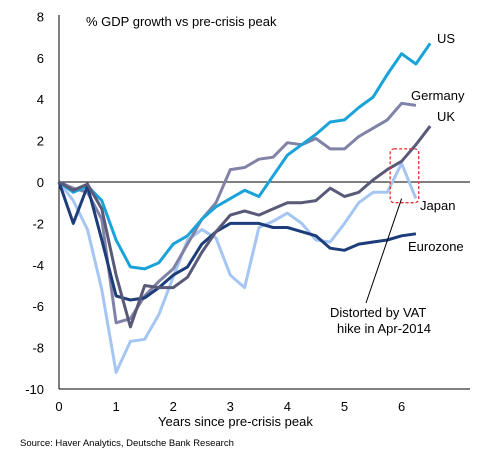 This screenshot has width=481, height=454. What do you see at coordinates (446, 116) in the screenshot?
I see `label-uk: UK` at bounding box center [446, 116].